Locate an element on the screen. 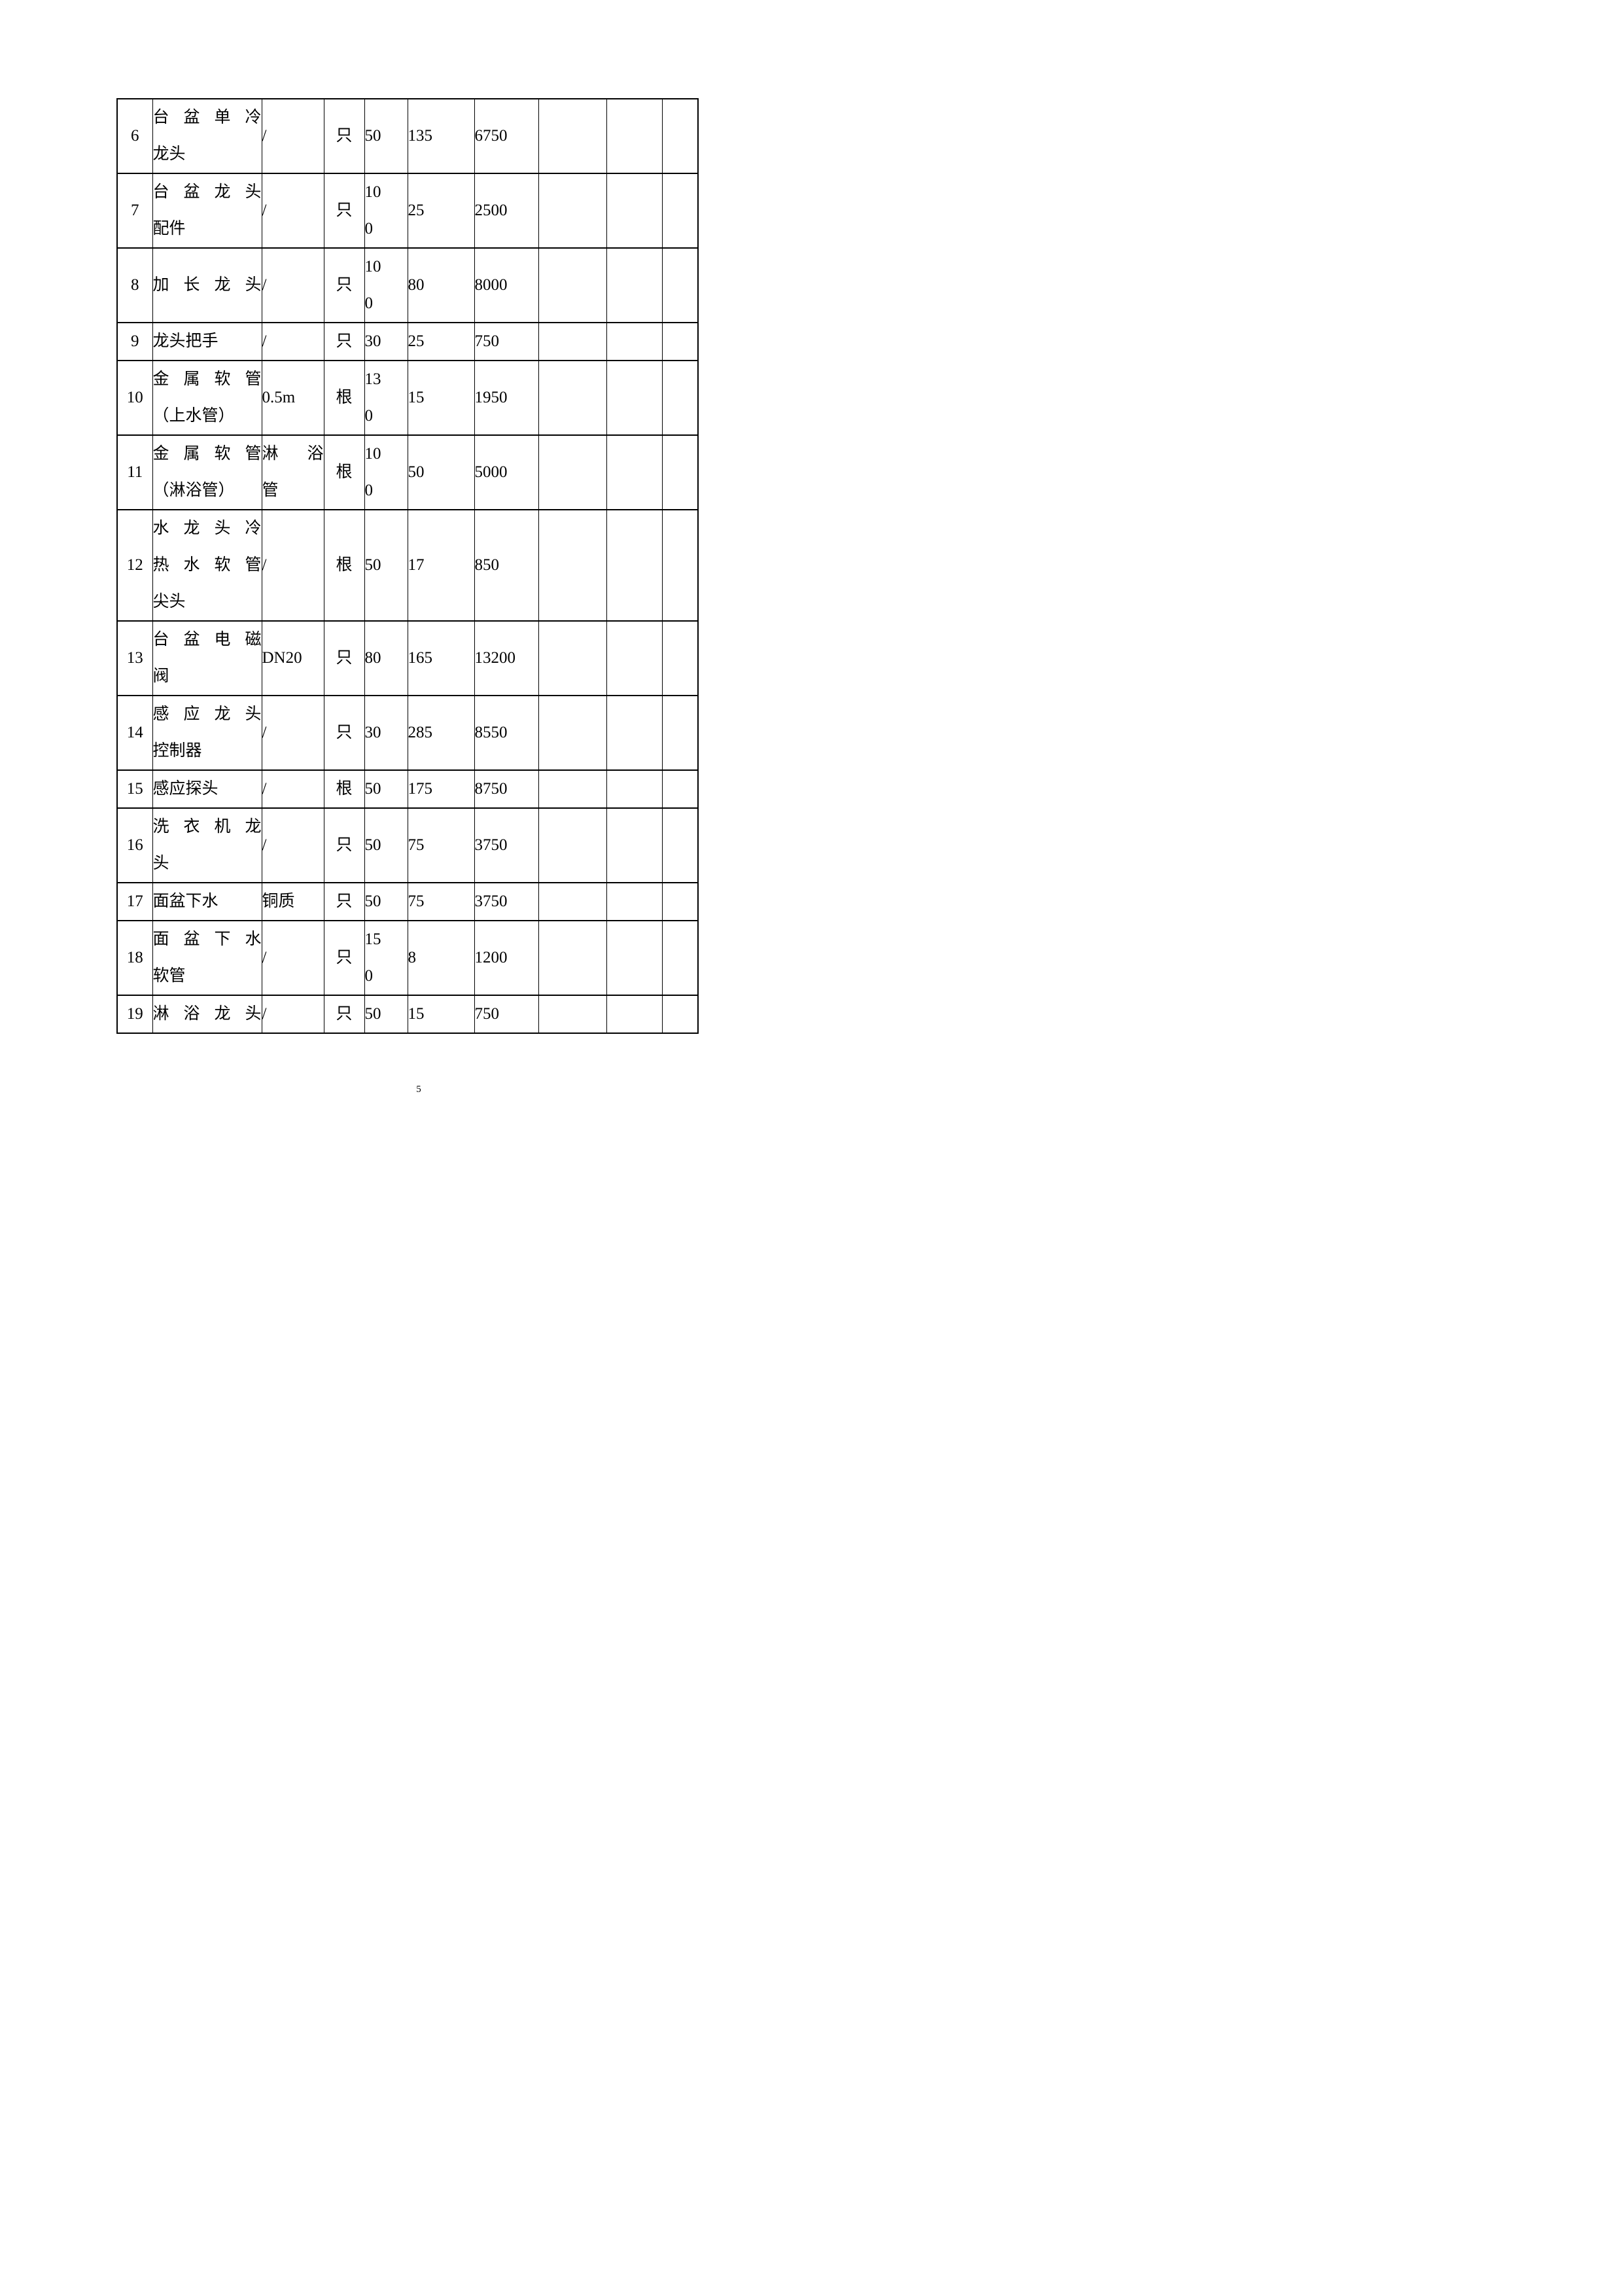 The height and width of the screenshot is (2296, 1623). text-line: 11 is located at coordinates (135, 472).